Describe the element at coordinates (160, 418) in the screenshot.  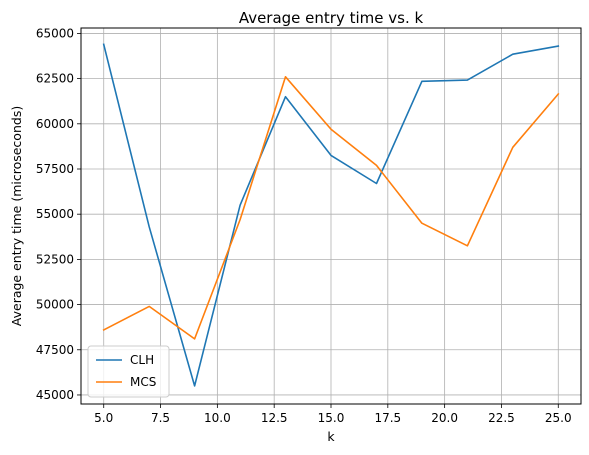
I see `x-tick-label: 7.5` at that location.